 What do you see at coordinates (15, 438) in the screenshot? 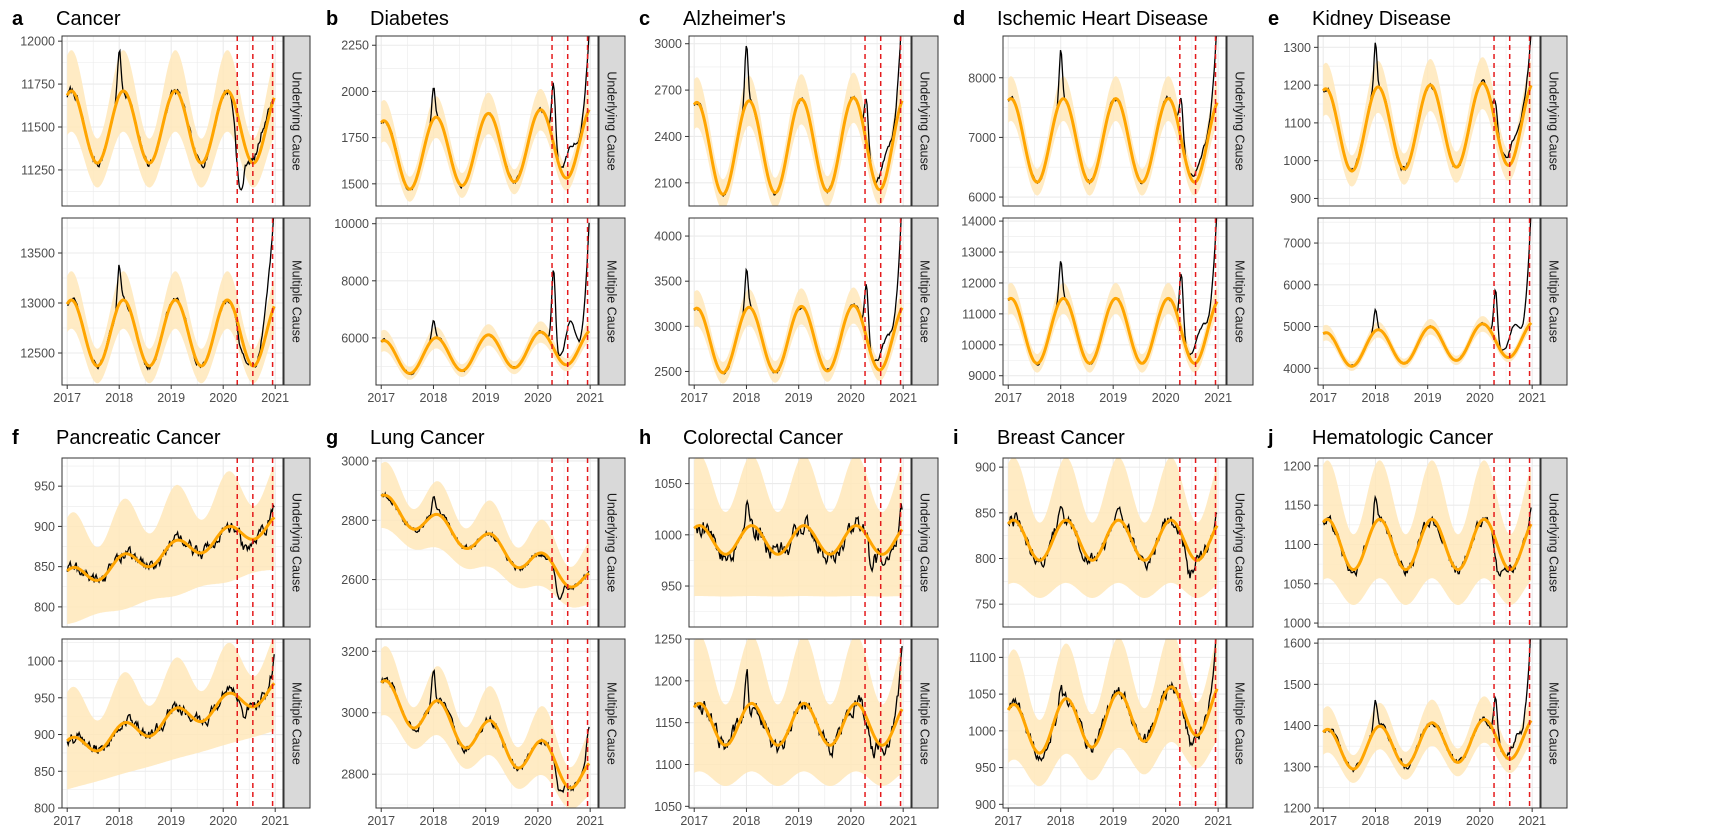
I see `panel-letter: f` at bounding box center [15, 438].